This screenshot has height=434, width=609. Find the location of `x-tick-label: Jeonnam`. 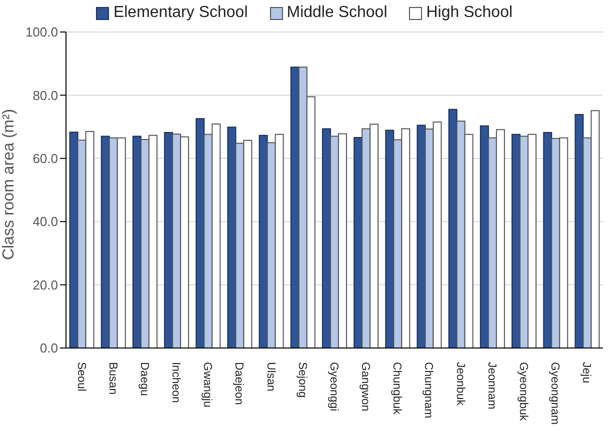

x-tick-label: Jeonnam is located at coordinates (491, 386).